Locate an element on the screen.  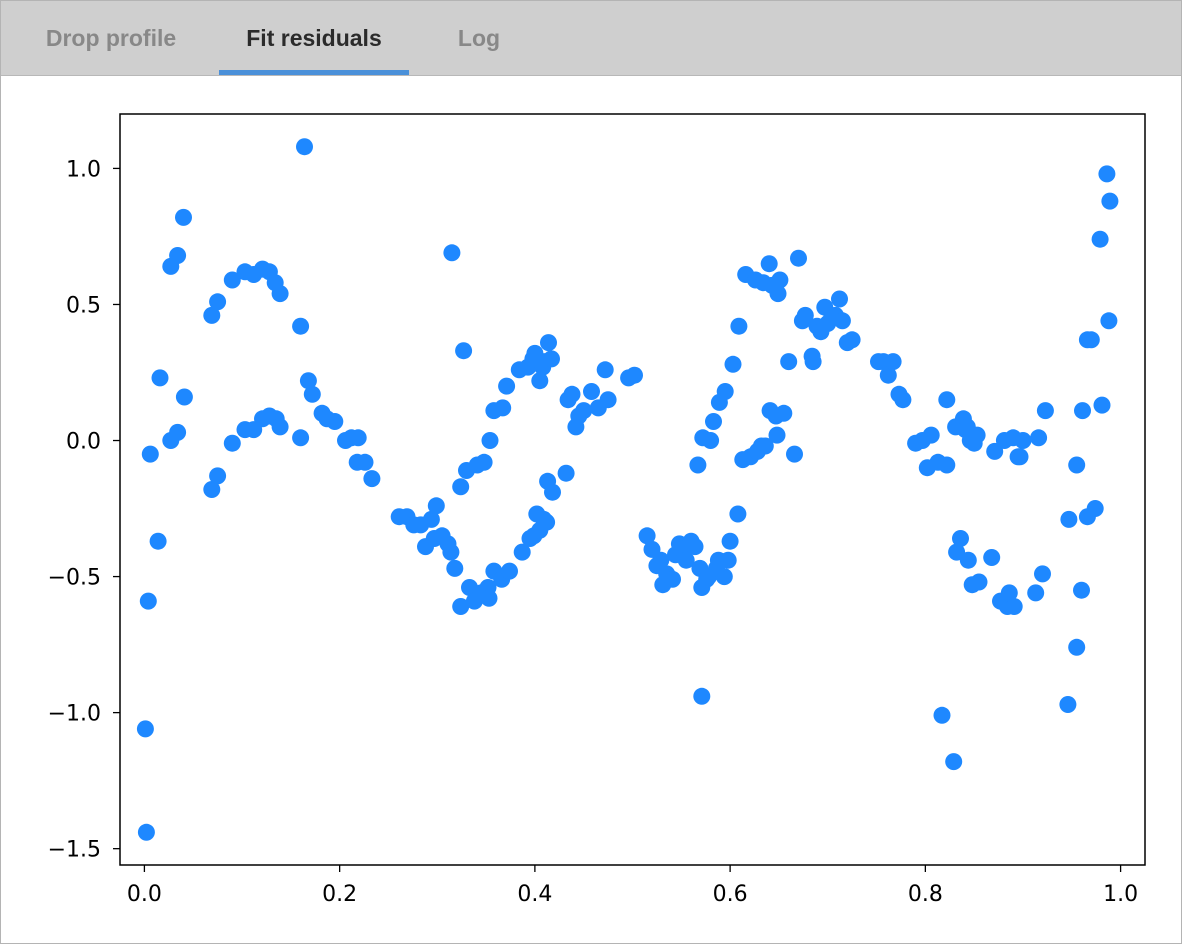
x-tick-label: 0.2 is located at coordinates (339, 894).